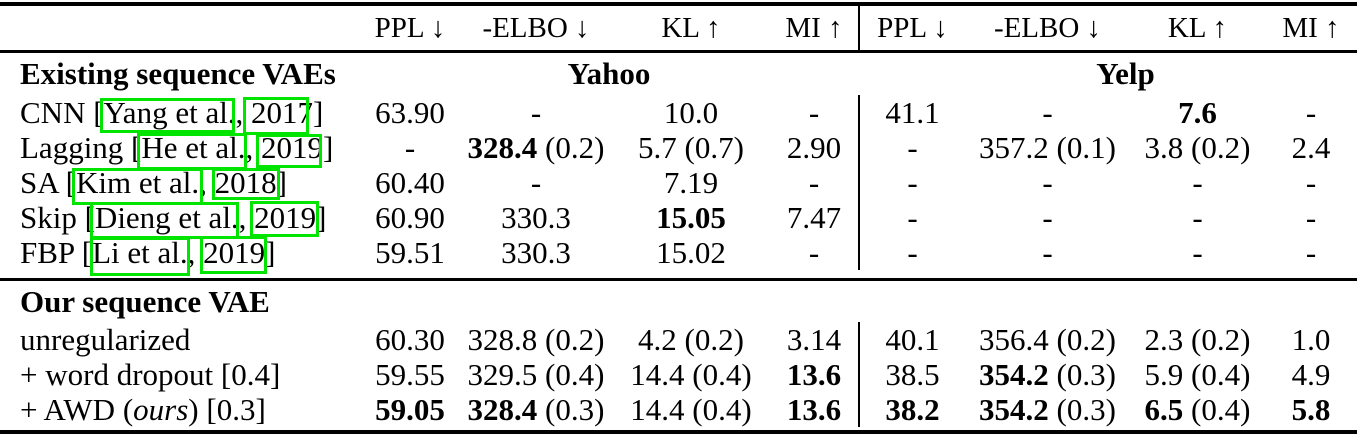 This screenshot has height=439, width=1357. I want to click on text-segment: 59.05, so click(410, 409).